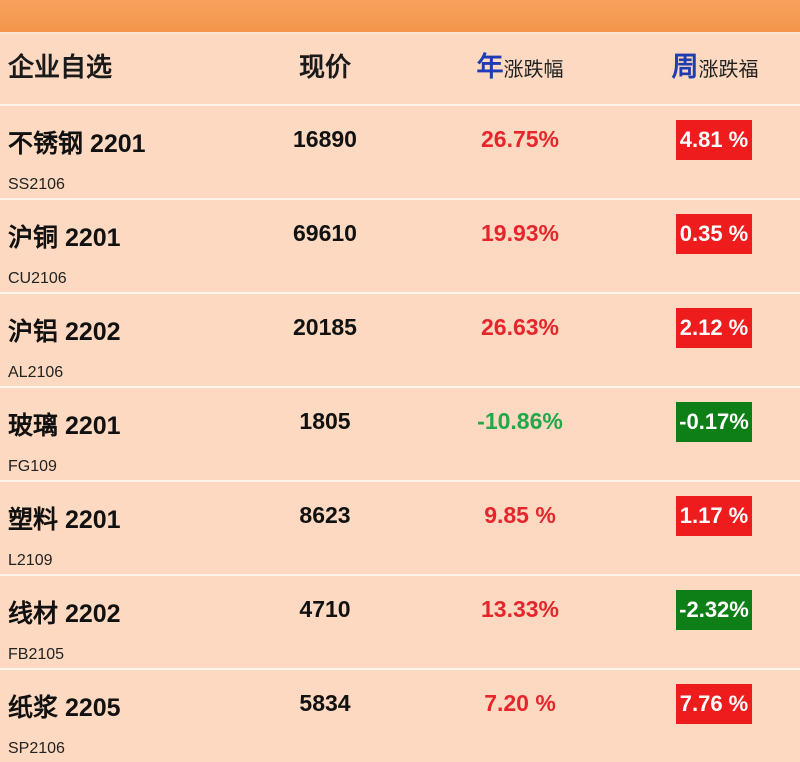 Image resolution: width=800 pixels, height=762 pixels. What do you see at coordinates (520, 515) in the screenshot?
I see `year-change: 9.85 %` at bounding box center [520, 515].